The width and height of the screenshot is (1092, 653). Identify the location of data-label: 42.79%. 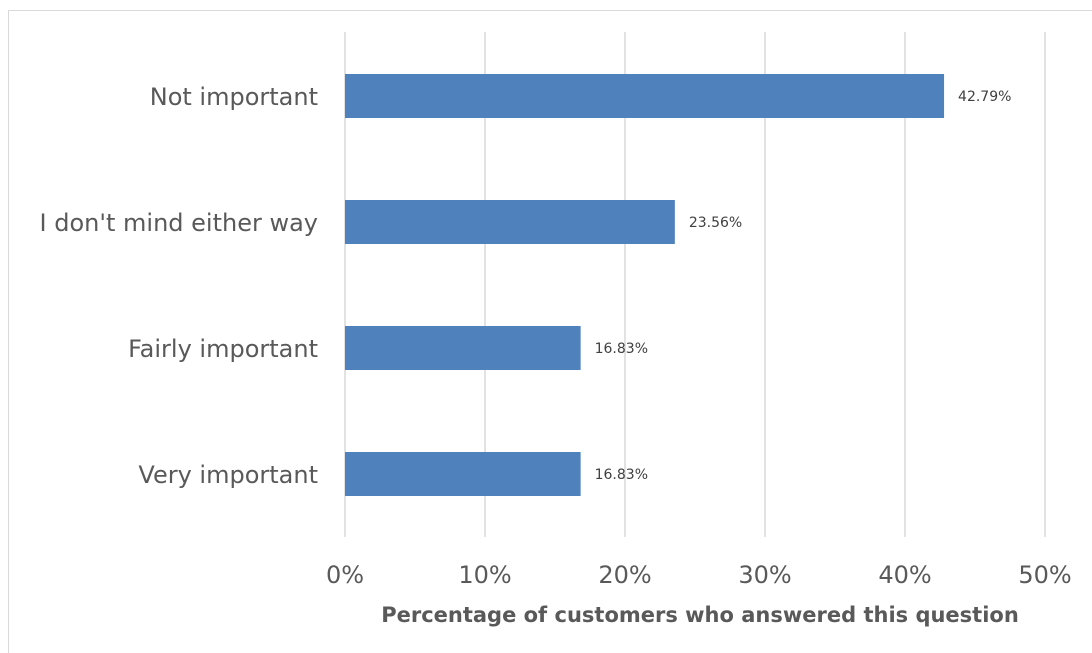
(984, 97).